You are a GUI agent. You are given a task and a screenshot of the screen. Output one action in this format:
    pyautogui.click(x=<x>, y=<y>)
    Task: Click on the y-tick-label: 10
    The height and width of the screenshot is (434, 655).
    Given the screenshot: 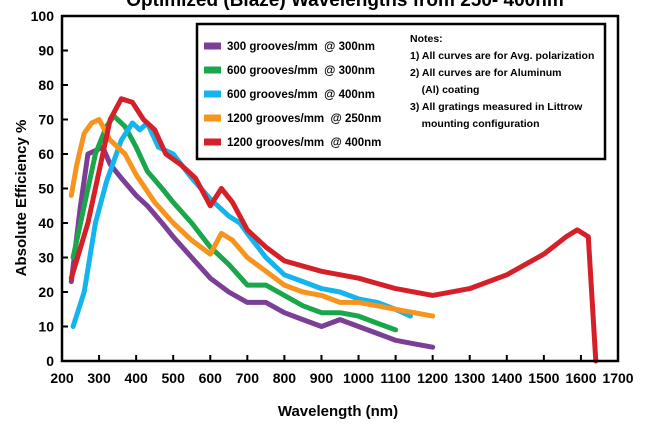 What is the action you would take?
    pyautogui.click(x=46, y=327)
    